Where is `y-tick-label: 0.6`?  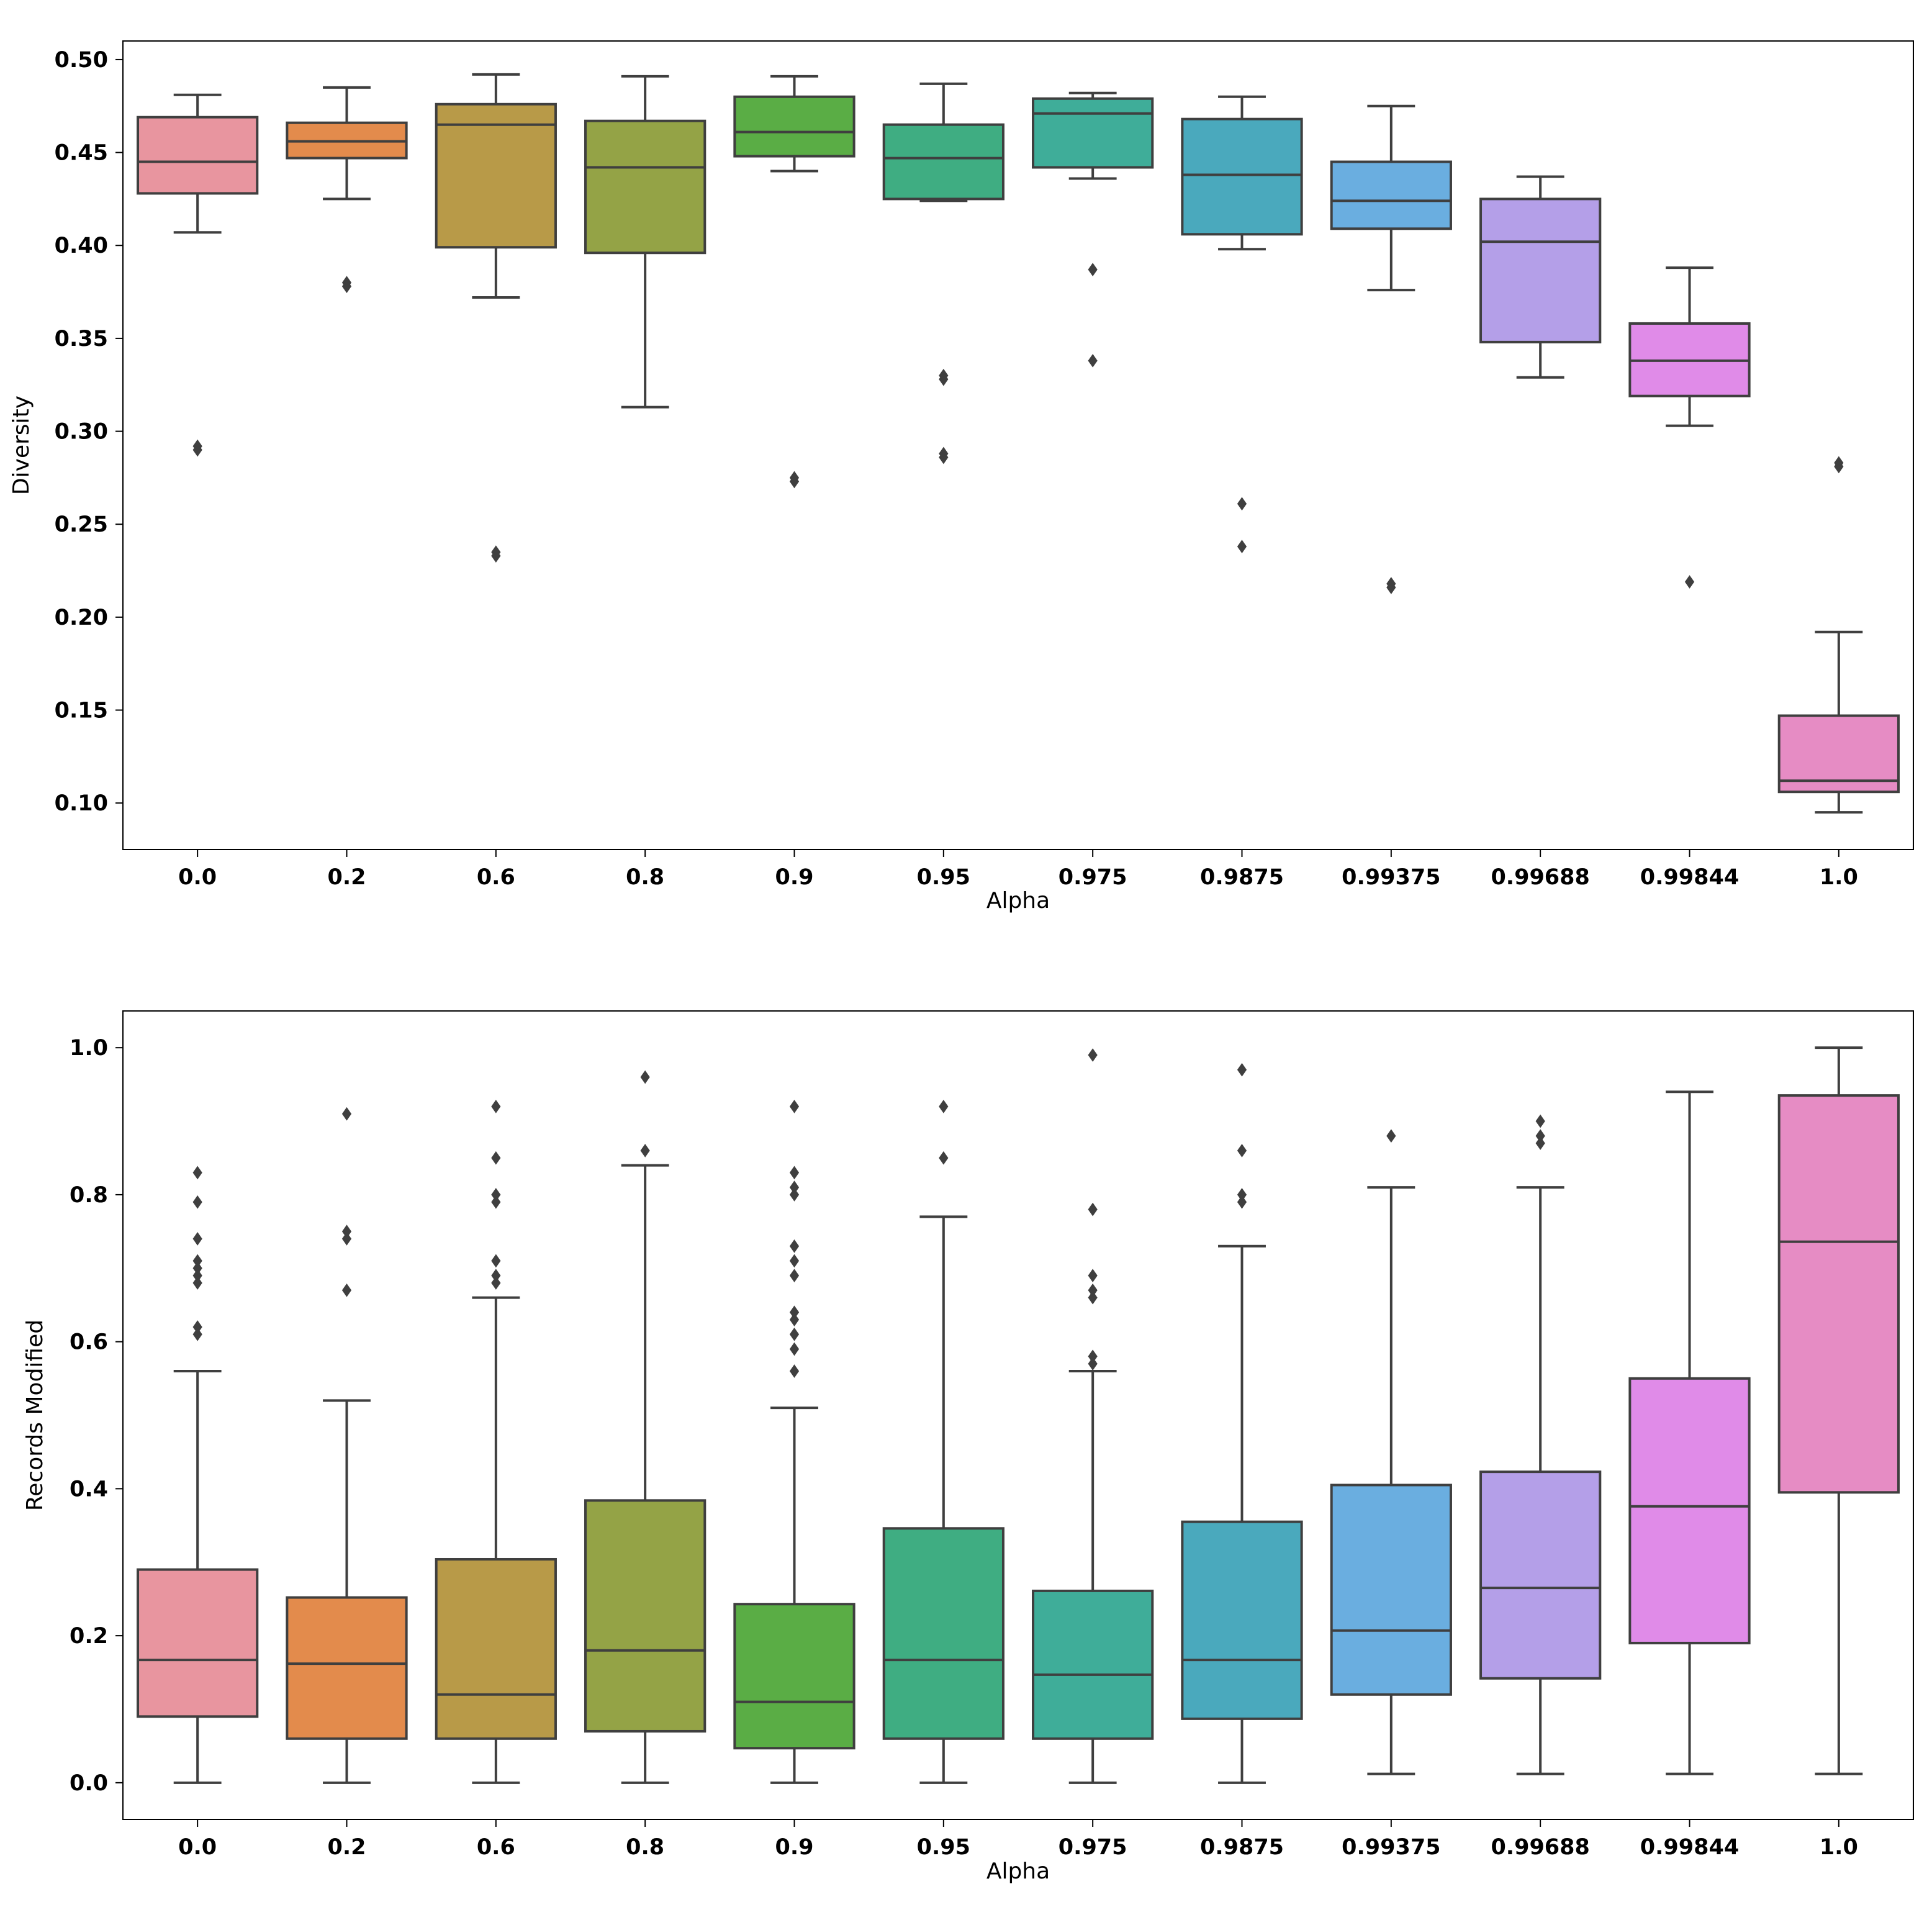 y-tick-label: 0.6 is located at coordinates (89, 1342).